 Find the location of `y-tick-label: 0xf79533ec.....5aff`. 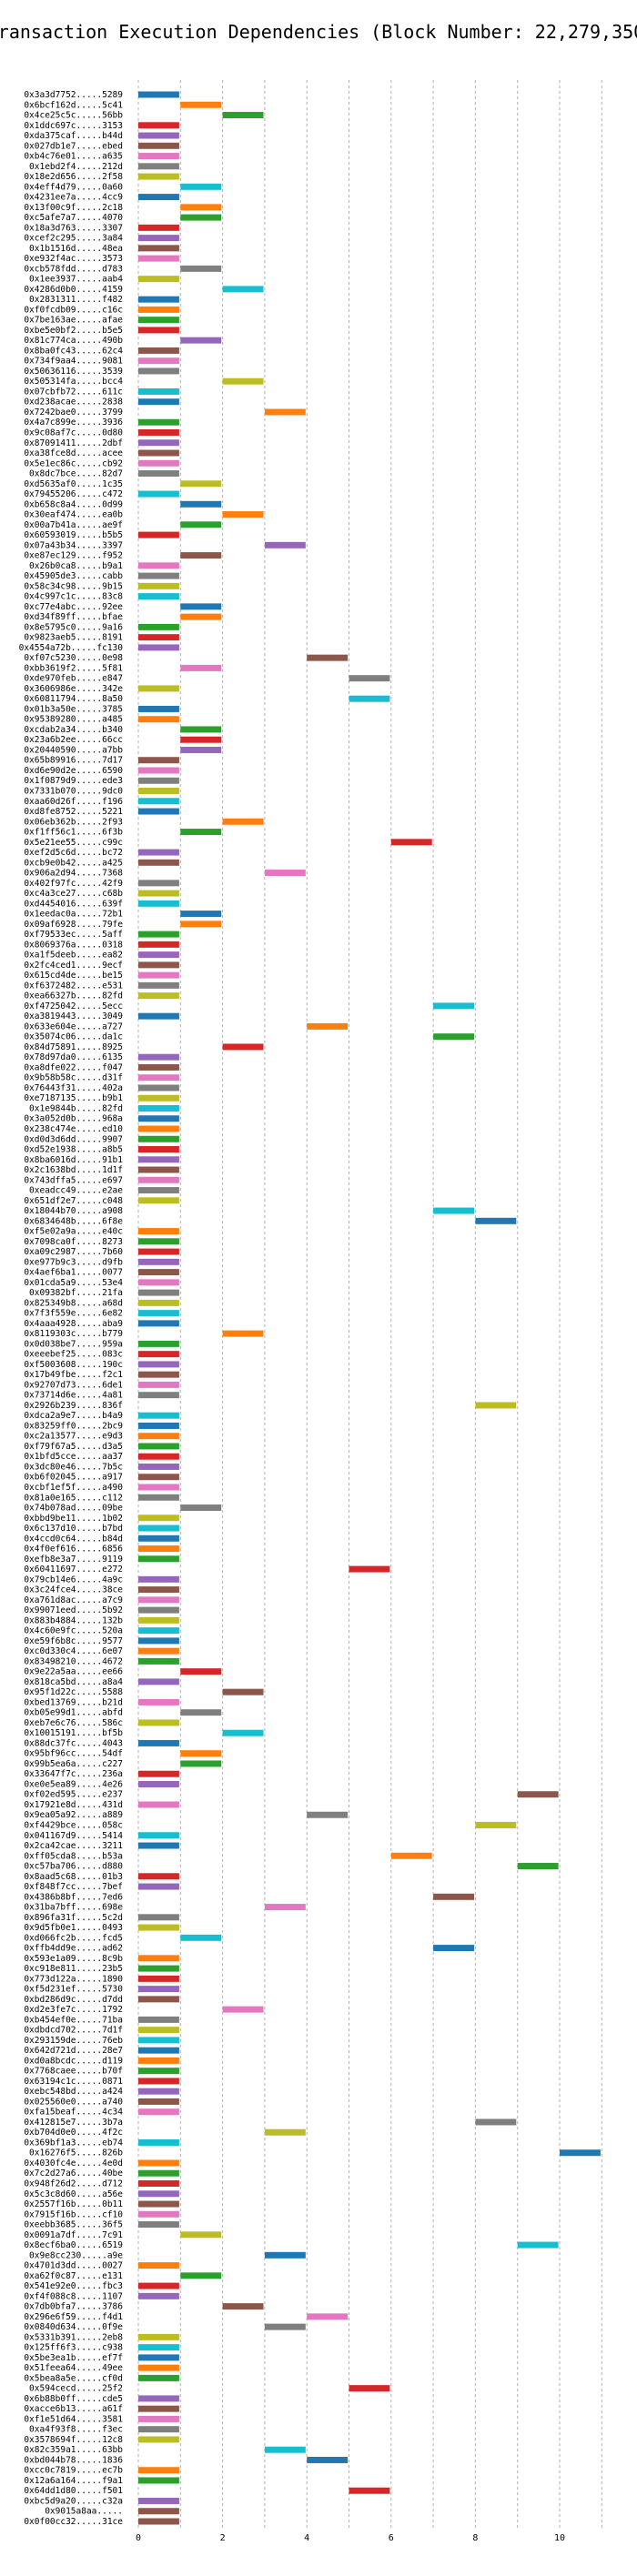

y-tick-label: 0xf79533ec.....5aff is located at coordinates (73, 935).